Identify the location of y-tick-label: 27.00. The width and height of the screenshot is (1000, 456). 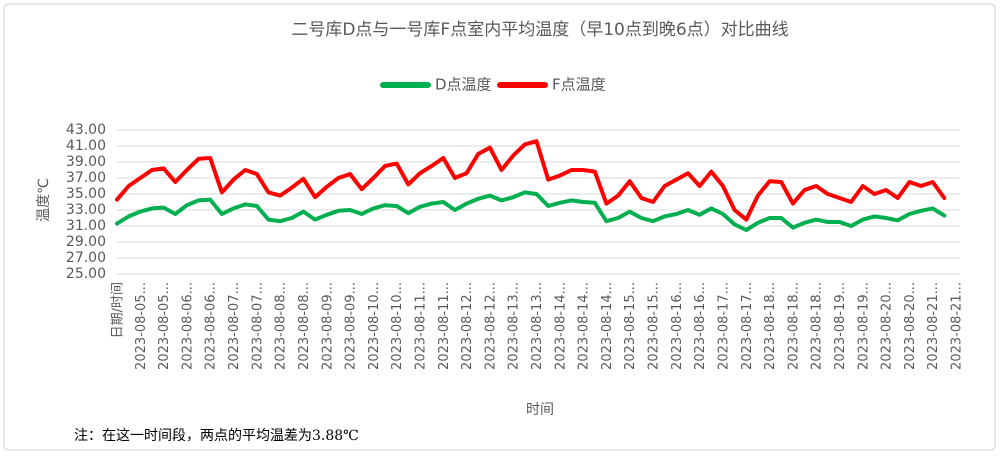
(86, 258).